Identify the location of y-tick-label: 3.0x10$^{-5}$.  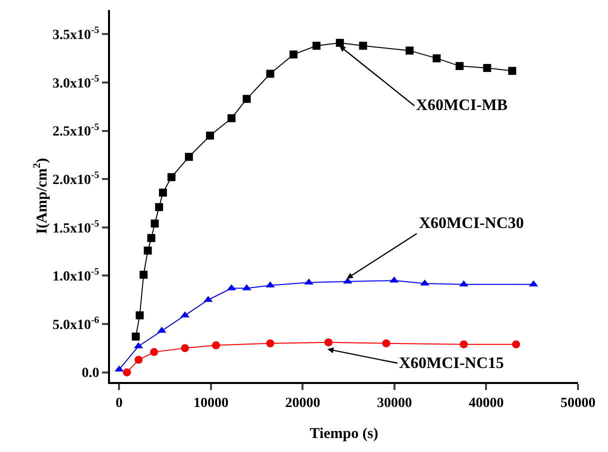
(76, 82).